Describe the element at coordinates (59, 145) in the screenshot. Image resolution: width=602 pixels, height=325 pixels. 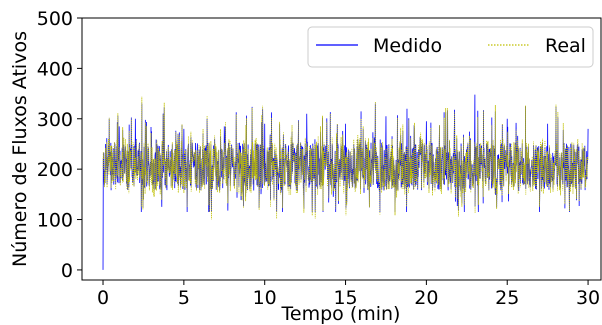
I see `y-axis: 0 100 200 300 400 500` at that location.